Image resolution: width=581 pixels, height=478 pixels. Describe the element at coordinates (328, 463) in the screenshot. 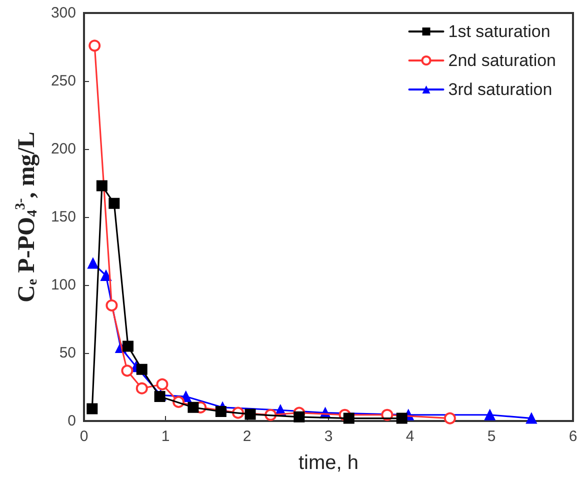

I see `x-axis-title: time, h` at that location.